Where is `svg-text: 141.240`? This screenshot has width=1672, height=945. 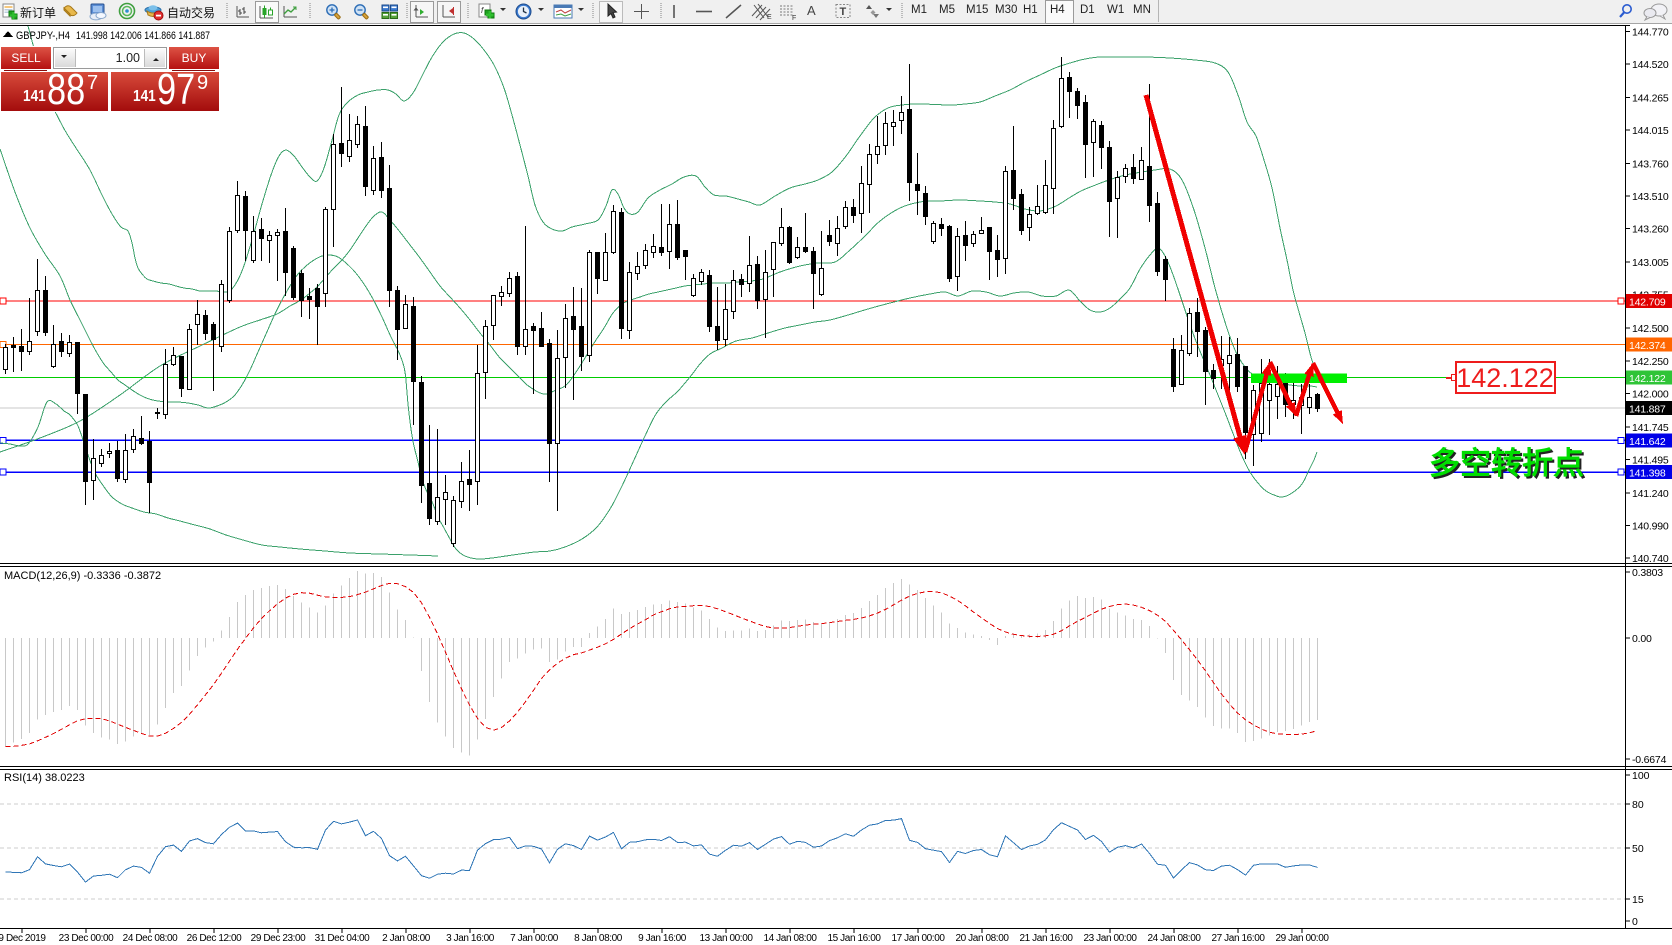
svg-text: 141.240 is located at coordinates (1650, 494).